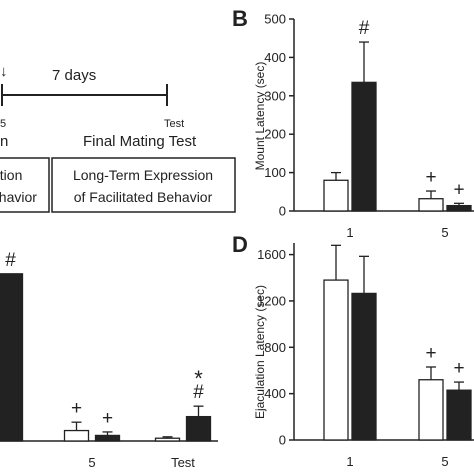 This screenshot has width=474, height=474. Describe the element at coordinates (174, 124) in the screenshot. I see `timeline-test-label: Test` at that location.